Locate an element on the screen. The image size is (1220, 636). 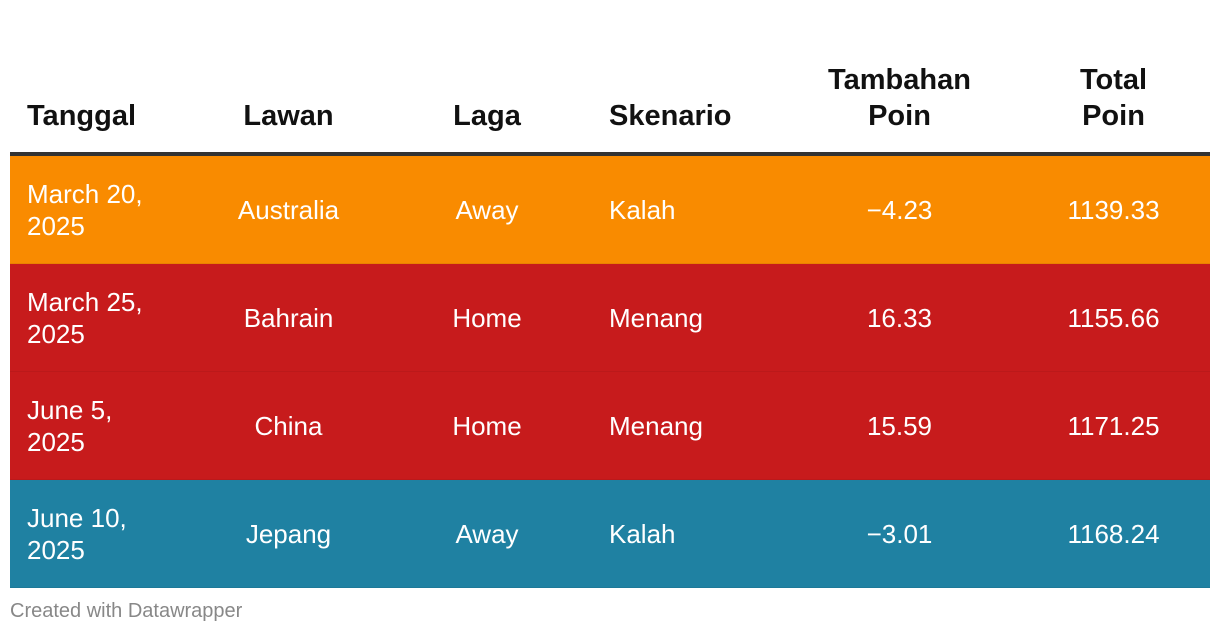
cell-tambahan-poin: 16.33 is located at coordinates (899, 317).